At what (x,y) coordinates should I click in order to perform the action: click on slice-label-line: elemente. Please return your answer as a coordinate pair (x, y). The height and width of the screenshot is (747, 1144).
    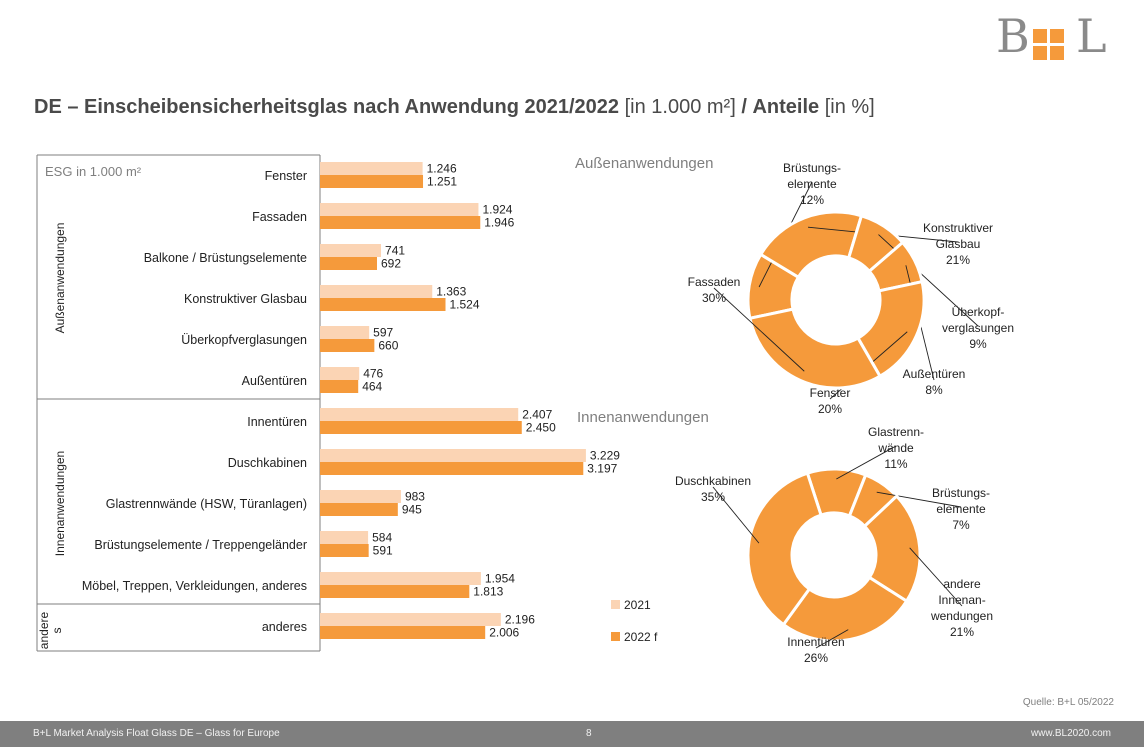
    Looking at the image, I should click on (961, 509).